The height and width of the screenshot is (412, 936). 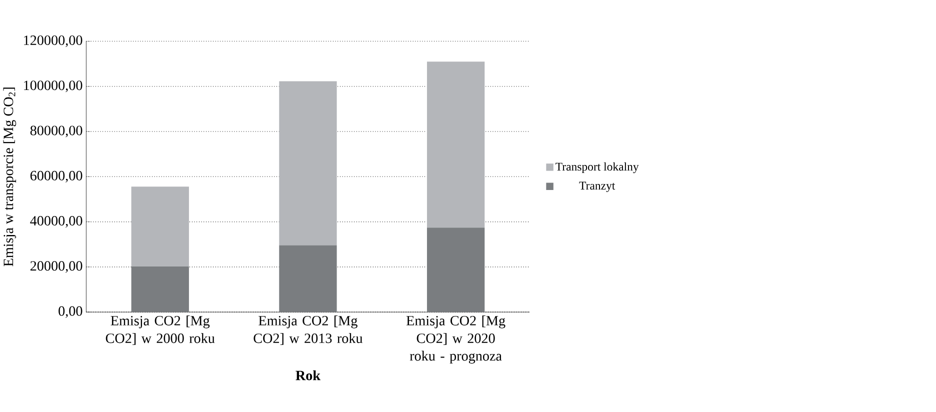 I want to click on y-tick-label: 20000,00, so click(x=56, y=266).